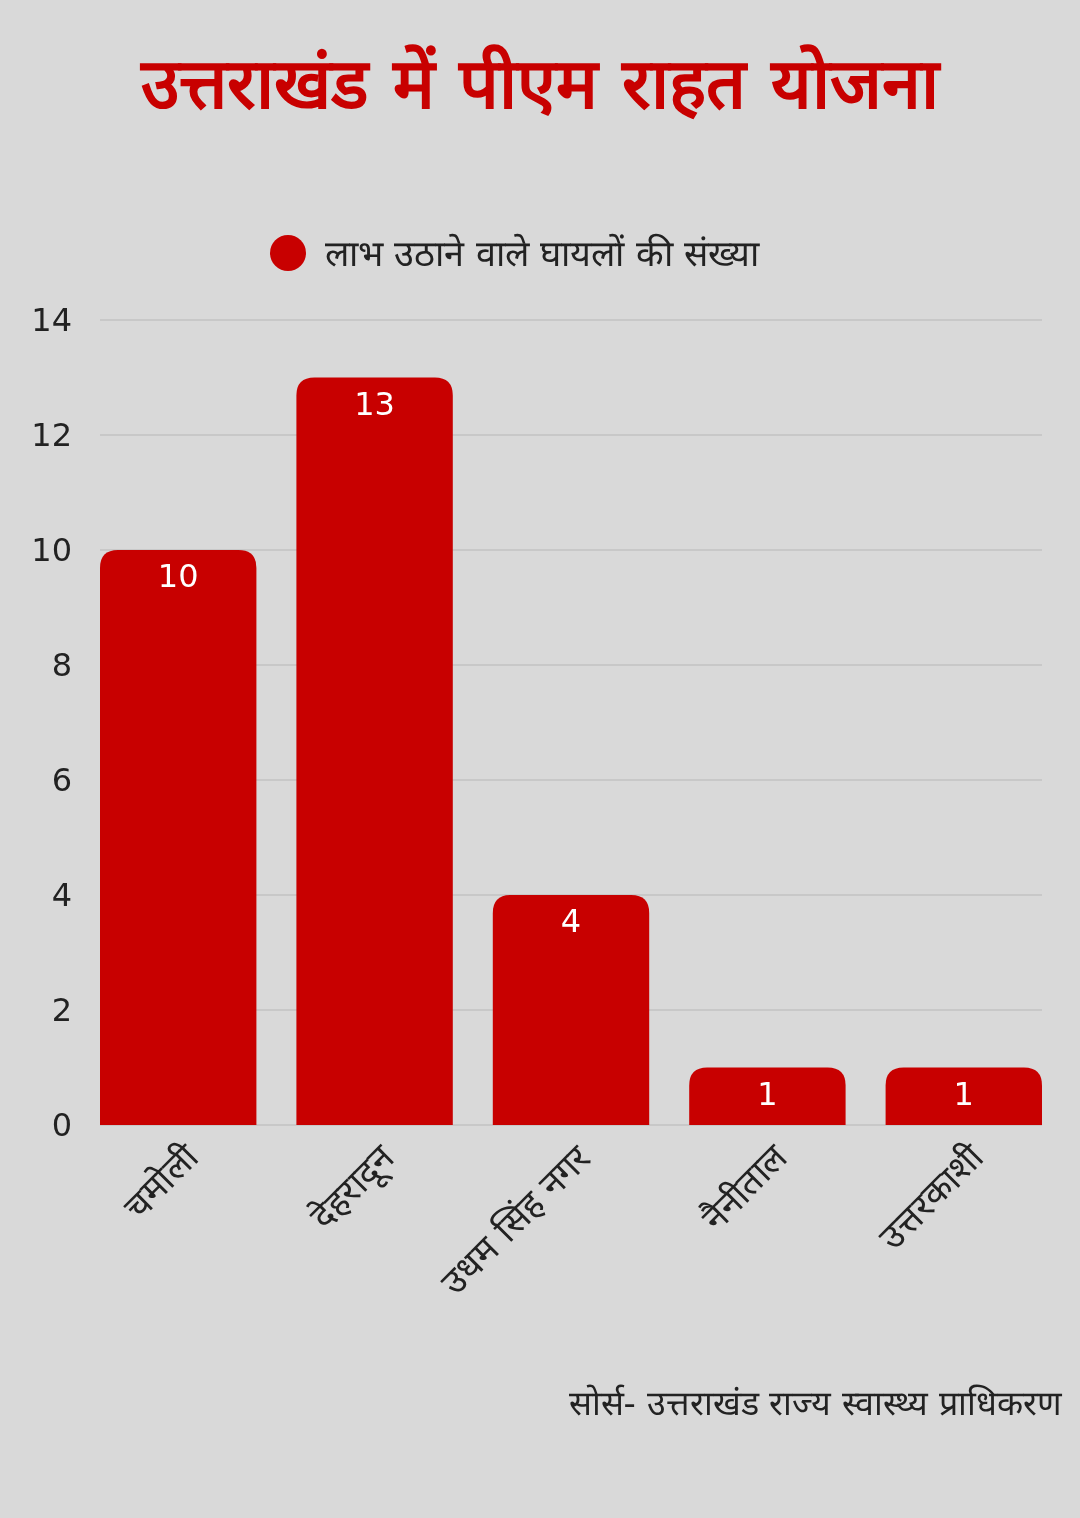 The height and width of the screenshot is (1518, 1080). I want to click on y-tick-label: 0, so click(61, 1125).